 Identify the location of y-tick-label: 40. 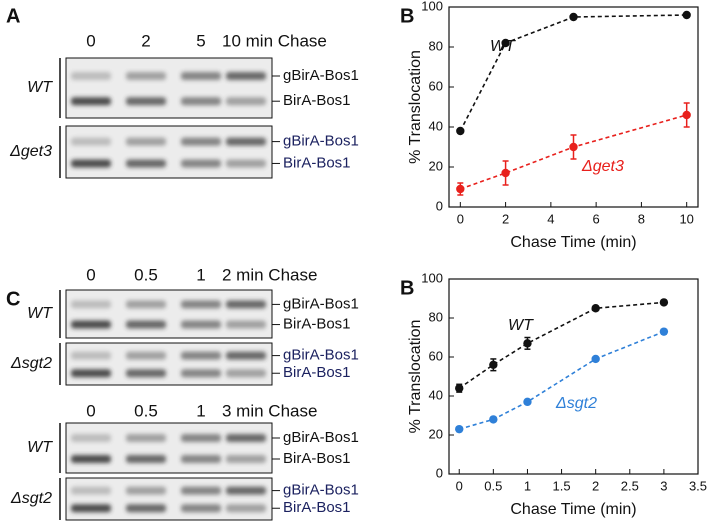
(436, 394).